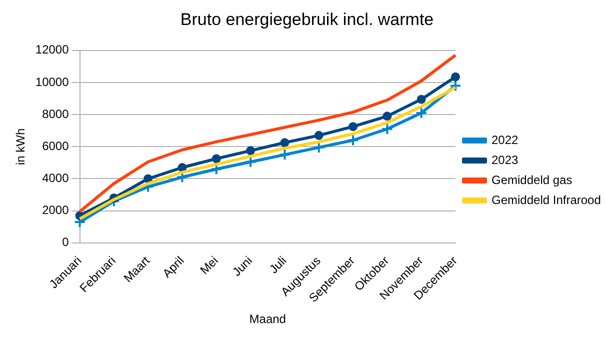 Image resolution: width=606 pixels, height=341 pixels. I want to click on y-tick-label: 12000, so click(52, 49).